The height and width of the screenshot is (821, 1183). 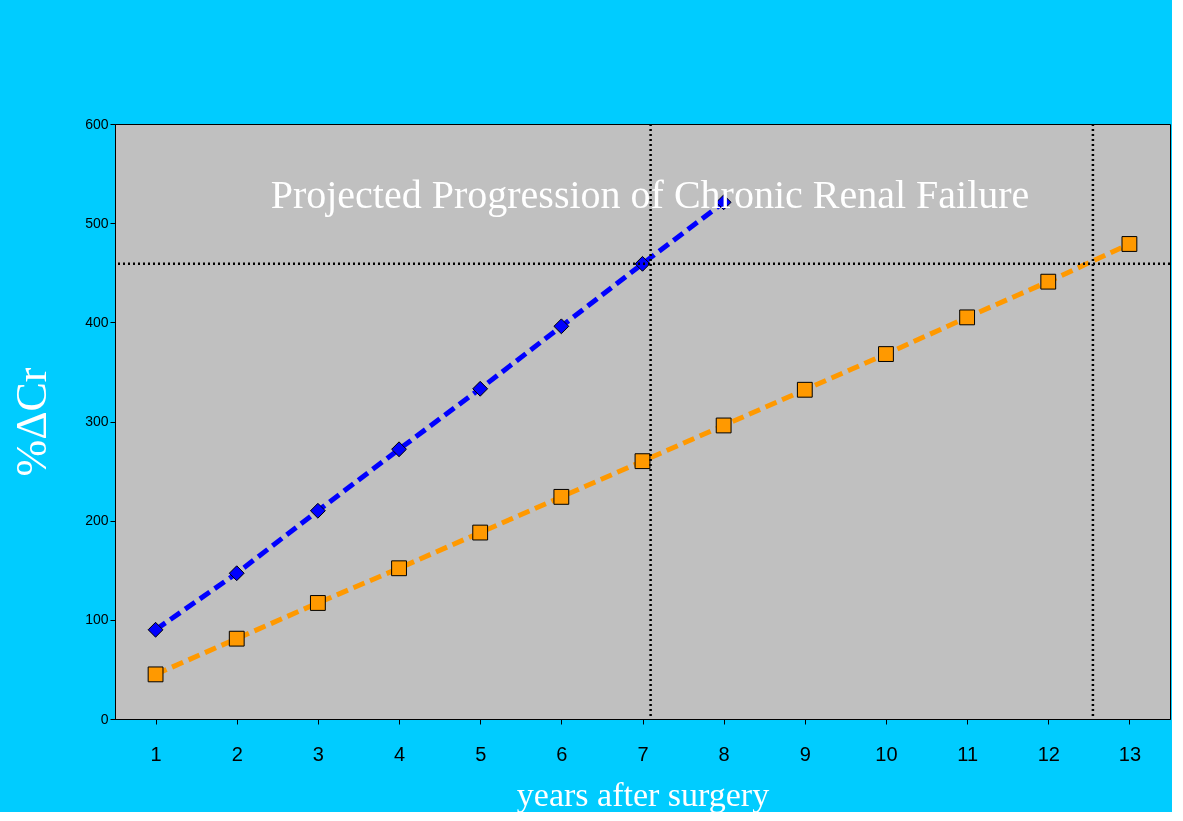 I want to click on y-tick-label: 200, so click(x=97, y=520).